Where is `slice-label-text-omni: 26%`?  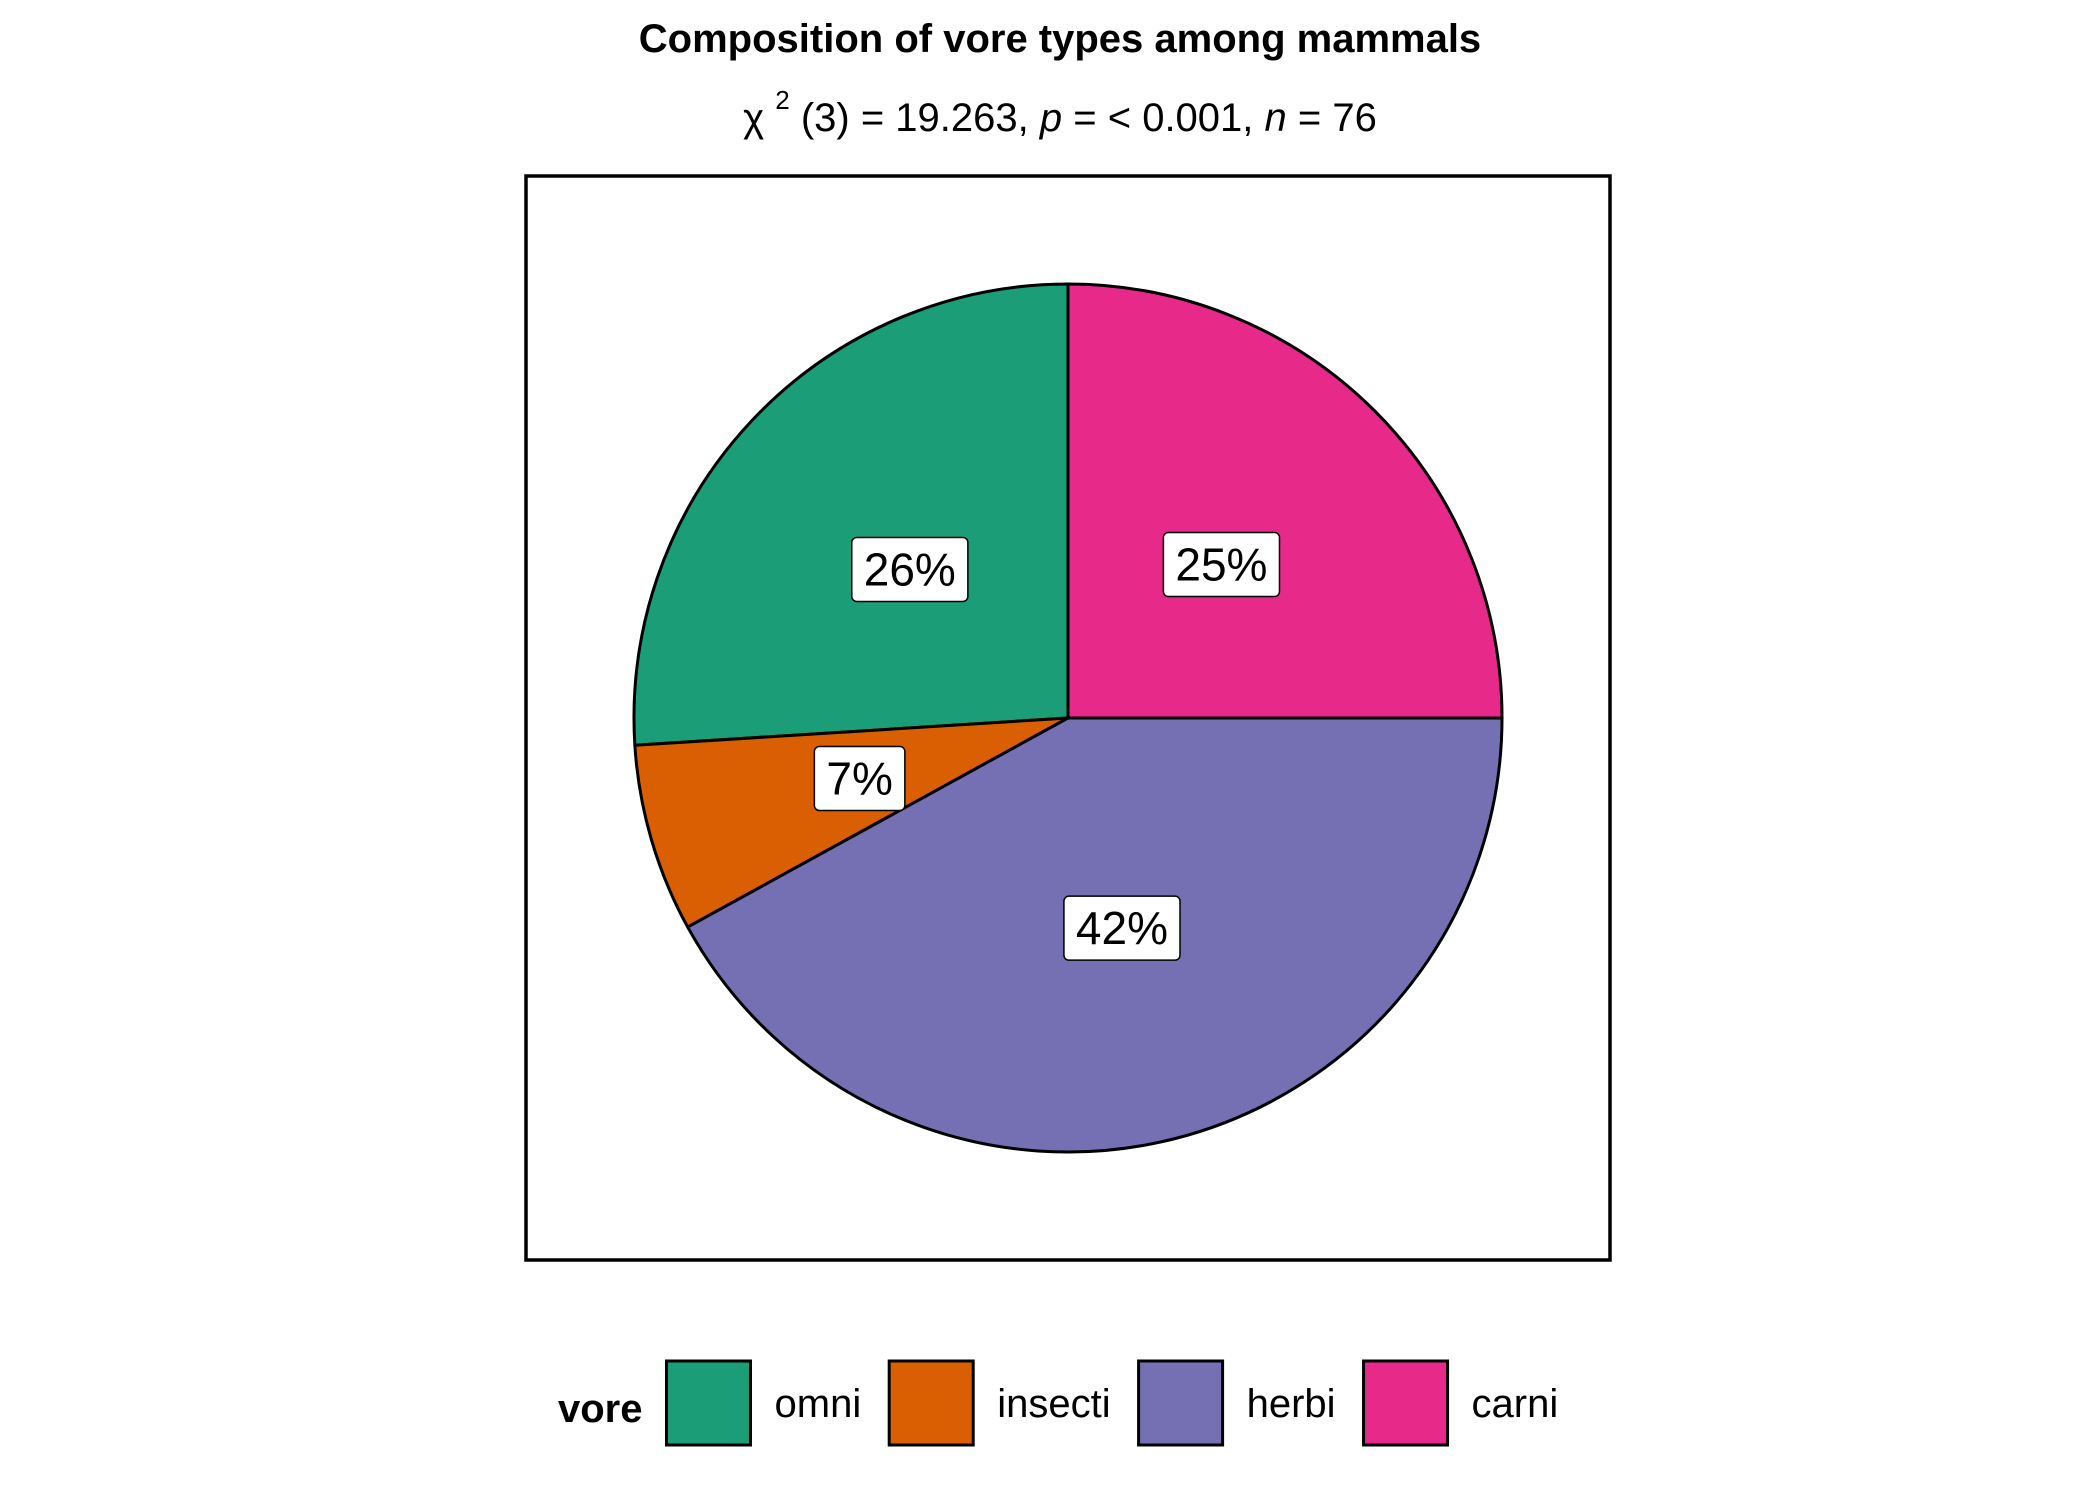
slice-label-text-omni: 26% is located at coordinates (910, 569).